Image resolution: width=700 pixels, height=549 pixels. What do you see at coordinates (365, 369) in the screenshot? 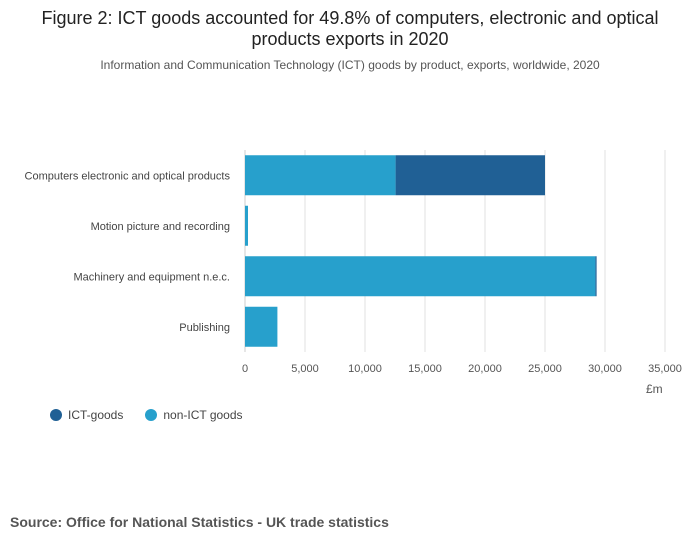
I see `x-tick-label-2: 10,000` at bounding box center [365, 369].